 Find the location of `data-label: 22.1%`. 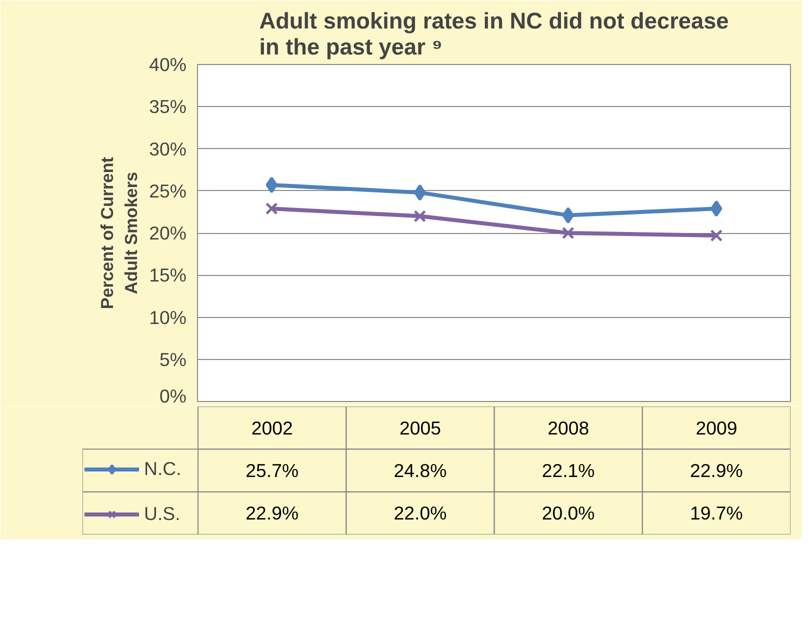

data-label: 22.1% is located at coordinates (568, 470).